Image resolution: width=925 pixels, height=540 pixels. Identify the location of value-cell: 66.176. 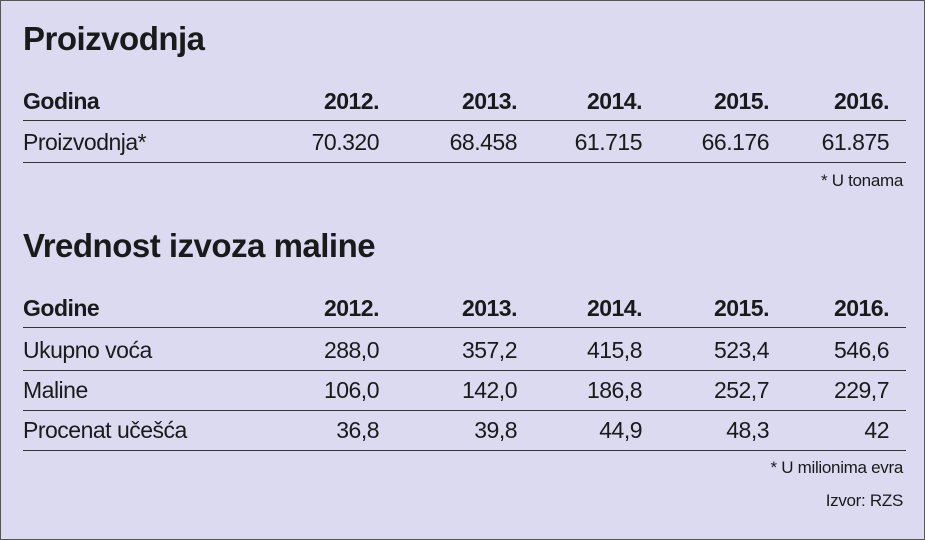
(735, 142).